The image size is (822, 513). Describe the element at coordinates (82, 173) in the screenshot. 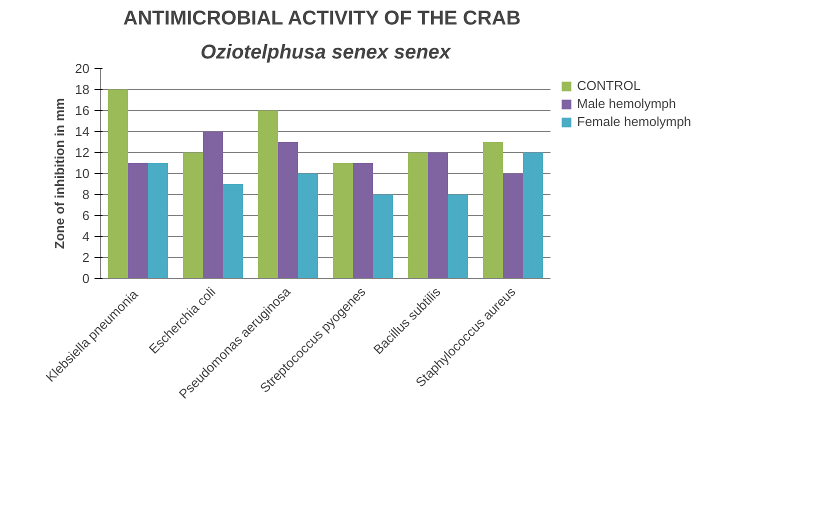

I see `y-tick-label: 10` at that location.